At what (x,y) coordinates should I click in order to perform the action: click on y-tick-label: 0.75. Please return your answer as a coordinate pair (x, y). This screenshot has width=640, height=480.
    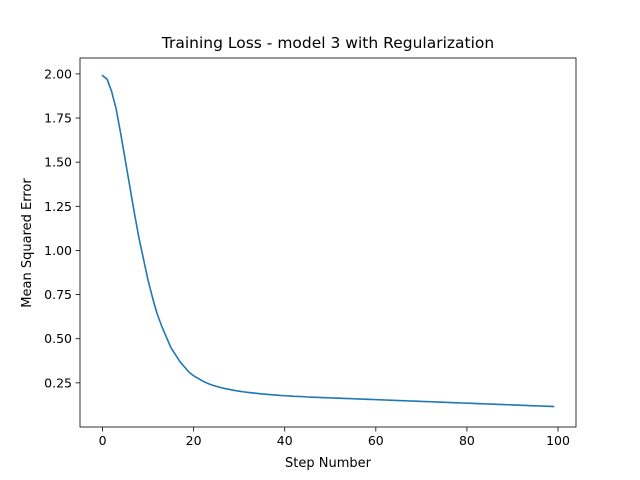
    Looking at the image, I should click on (58, 294).